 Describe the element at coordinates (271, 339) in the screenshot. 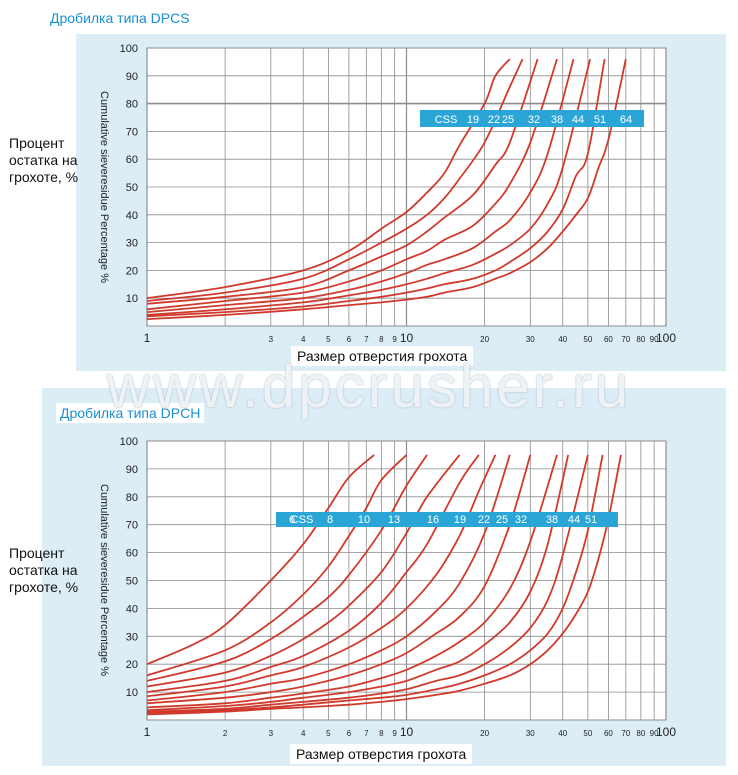

I see `x-tick-label: 3` at that location.